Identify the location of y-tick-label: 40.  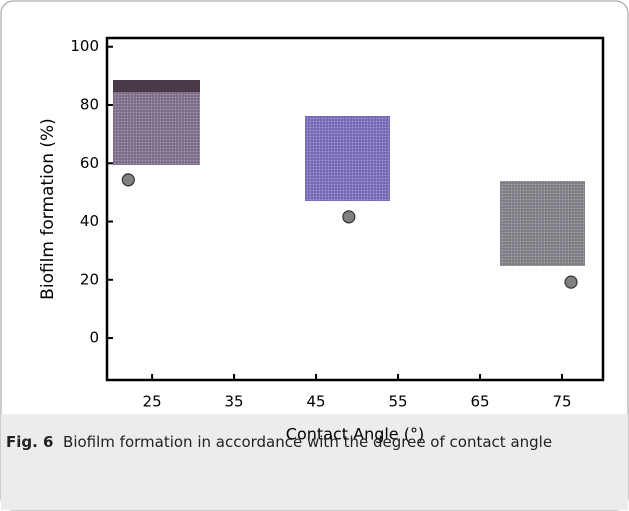
(89, 221).